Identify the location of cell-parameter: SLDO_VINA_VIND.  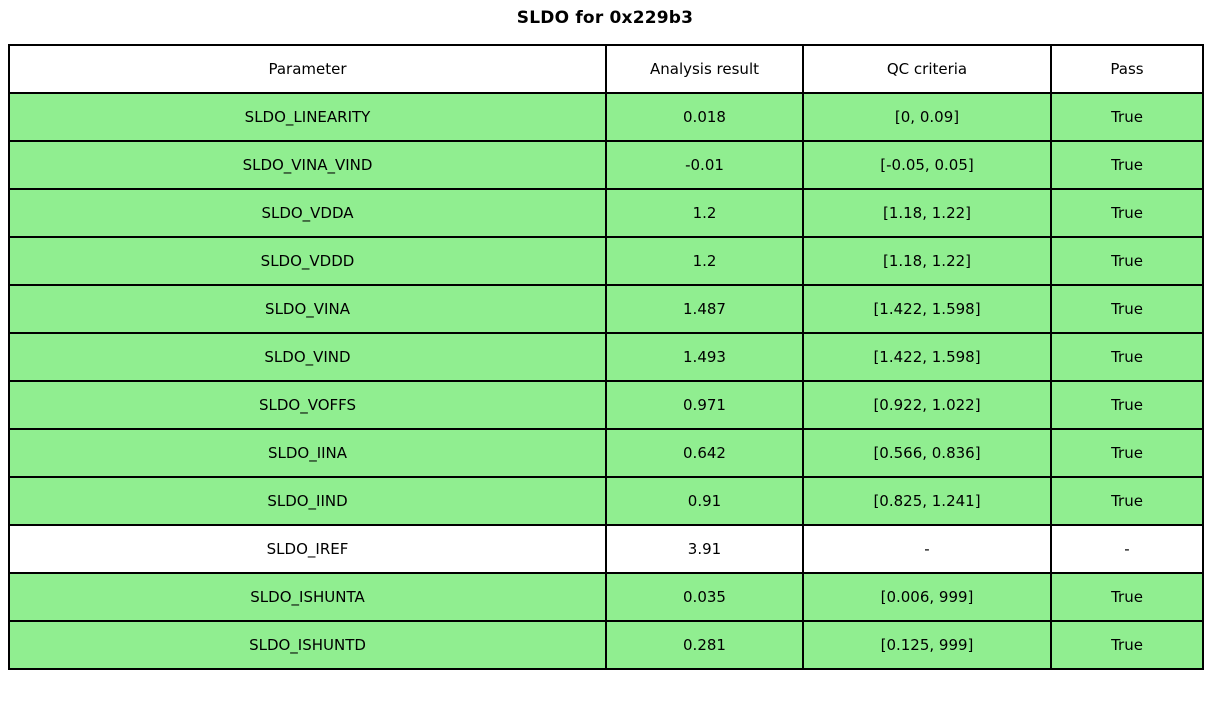
(307, 165).